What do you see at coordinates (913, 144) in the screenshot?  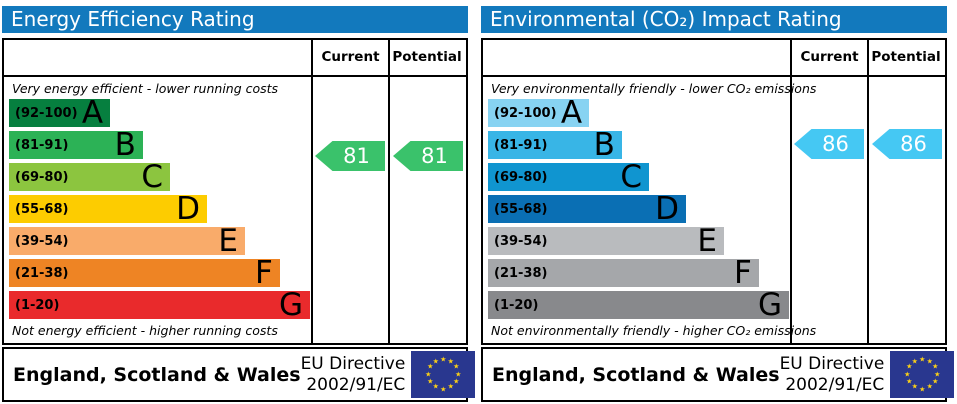 I see `potential-rating-value: 86` at bounding box center [913, 144].